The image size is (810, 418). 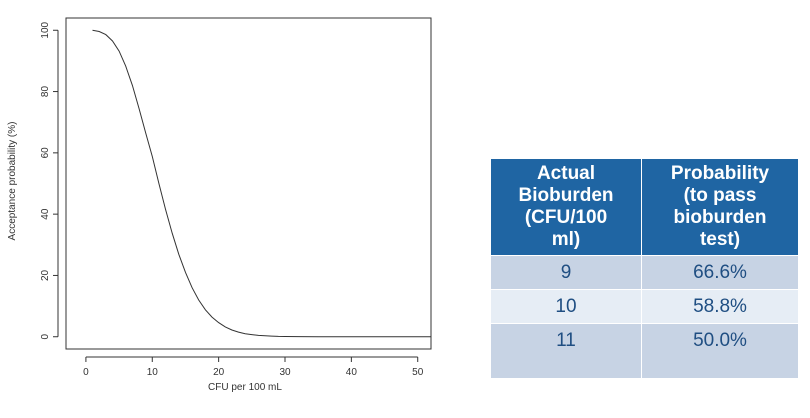 I want to click on x-tick-label: 50, so click(x=418, y=372).